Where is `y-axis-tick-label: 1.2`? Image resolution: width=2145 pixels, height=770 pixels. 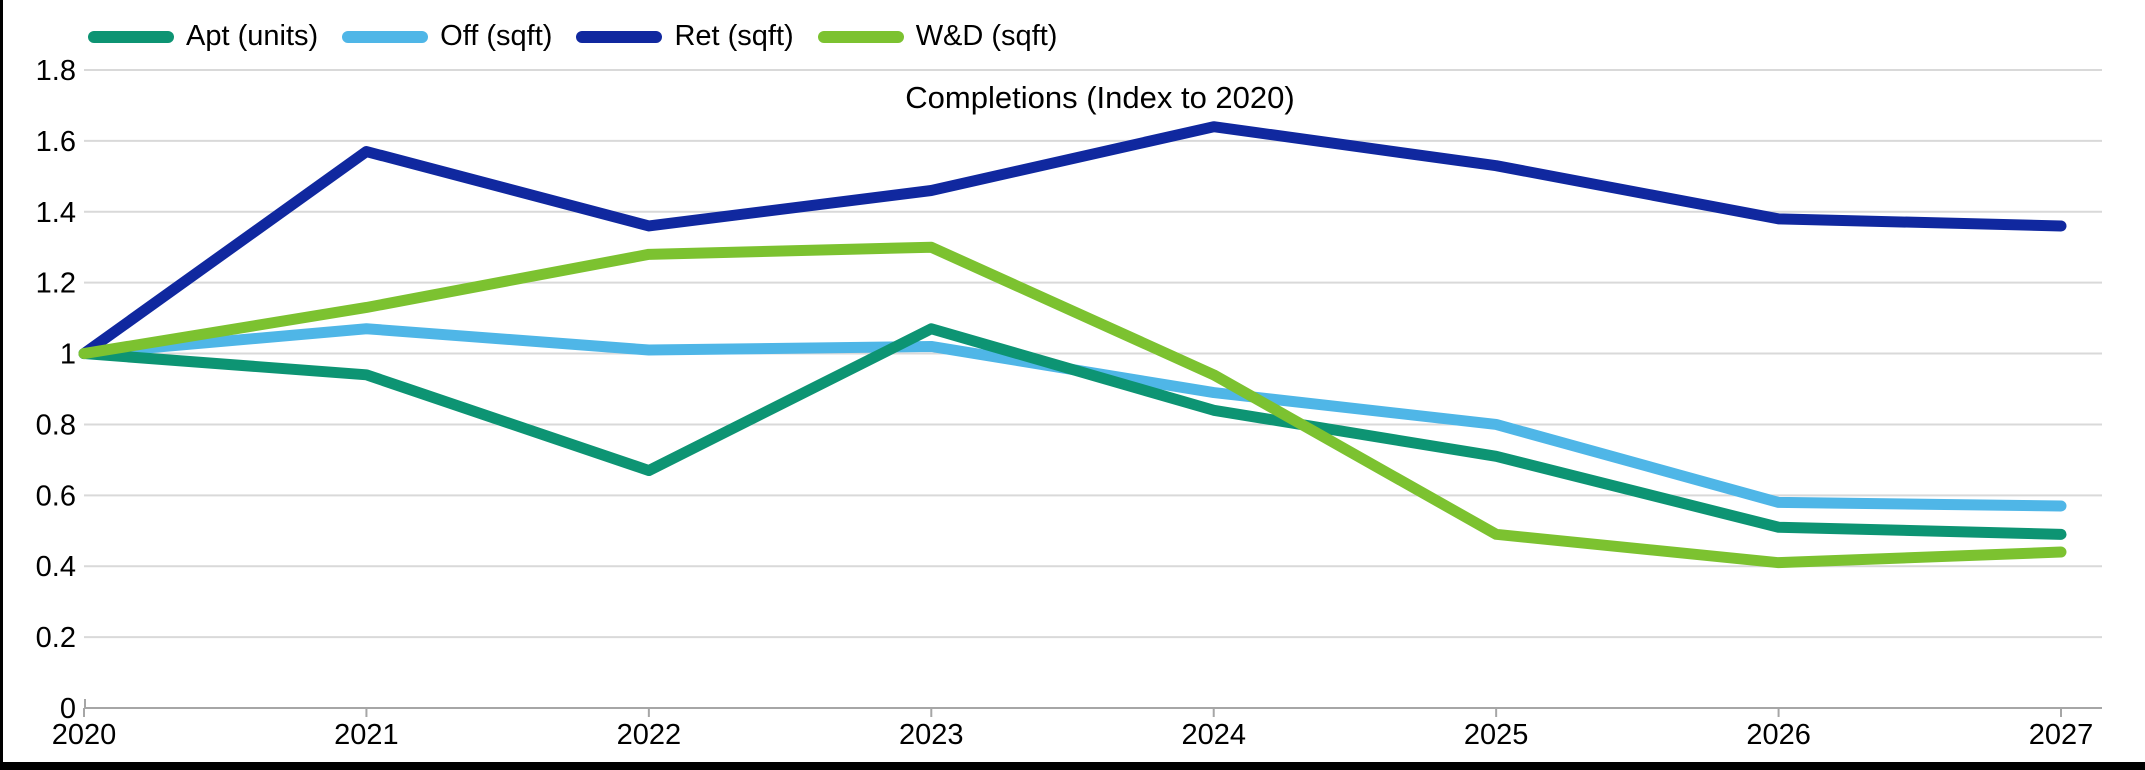
y-axis-tick-label: 1.2 is located at coordinates (56, 284).